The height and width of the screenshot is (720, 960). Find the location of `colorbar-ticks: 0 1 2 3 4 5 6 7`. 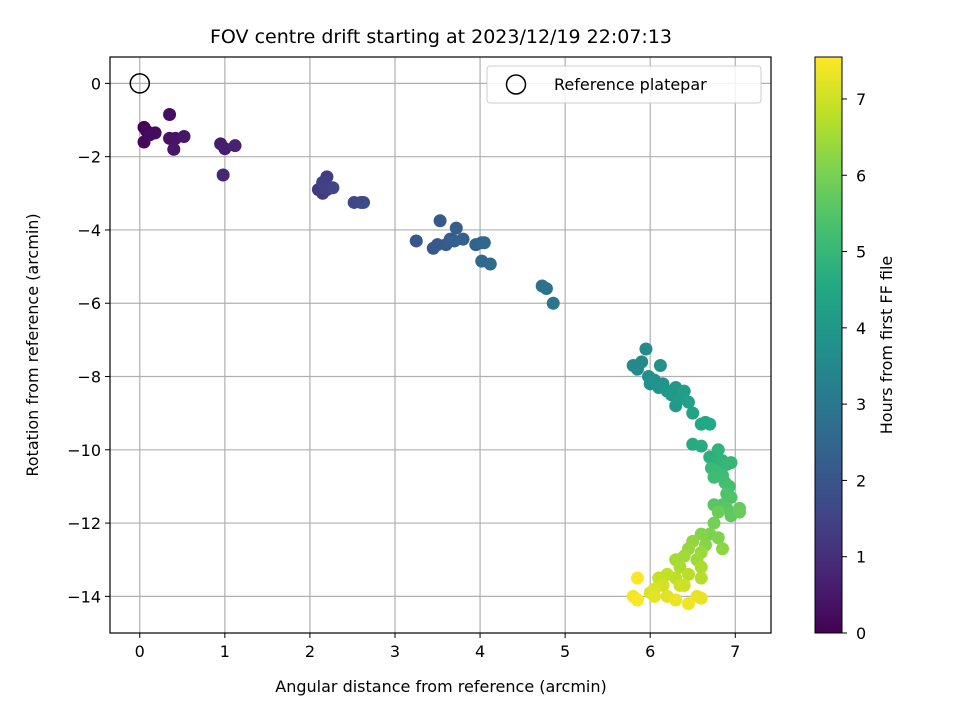

colorbar-ticks: 0 1 2 3 4 5 6 7 is located at coordinates (854, 366).